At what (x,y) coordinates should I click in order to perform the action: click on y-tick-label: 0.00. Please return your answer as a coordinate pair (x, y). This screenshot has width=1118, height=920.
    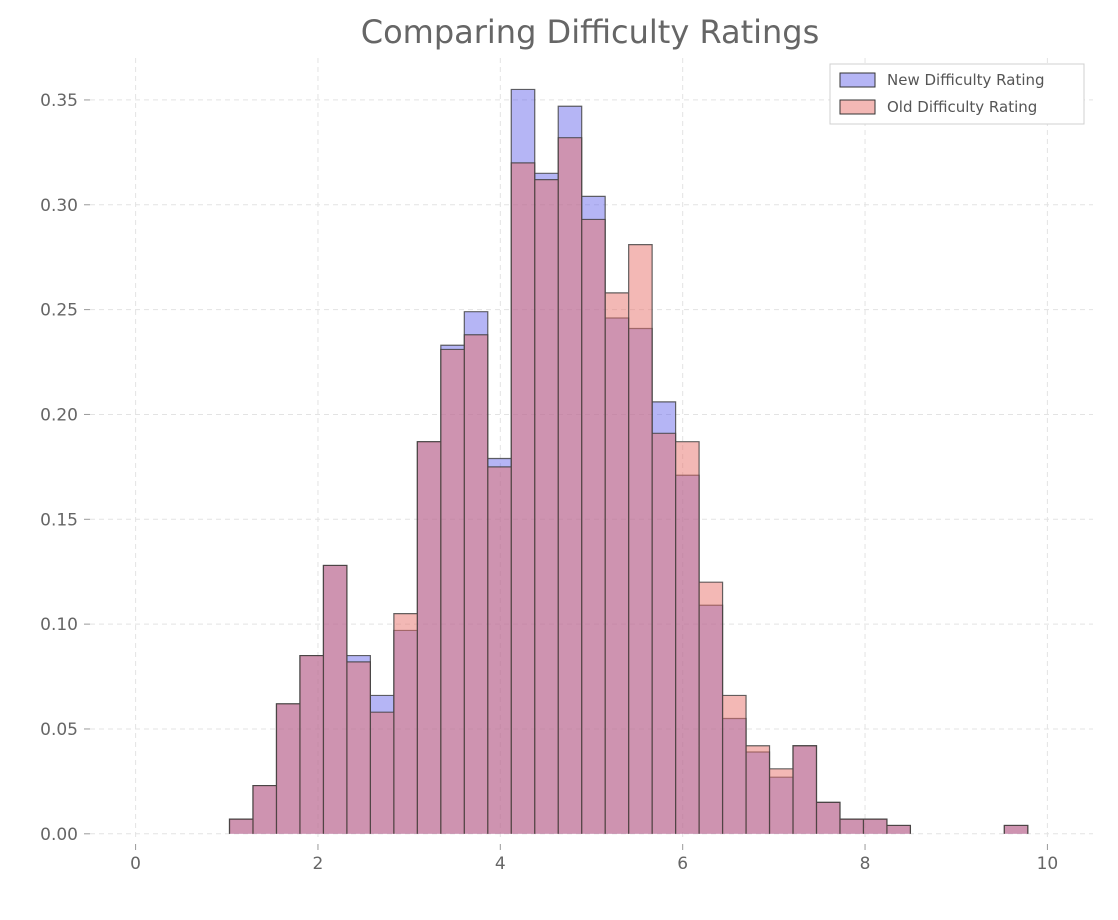
    Looking at the image, I should click on (59, 835).